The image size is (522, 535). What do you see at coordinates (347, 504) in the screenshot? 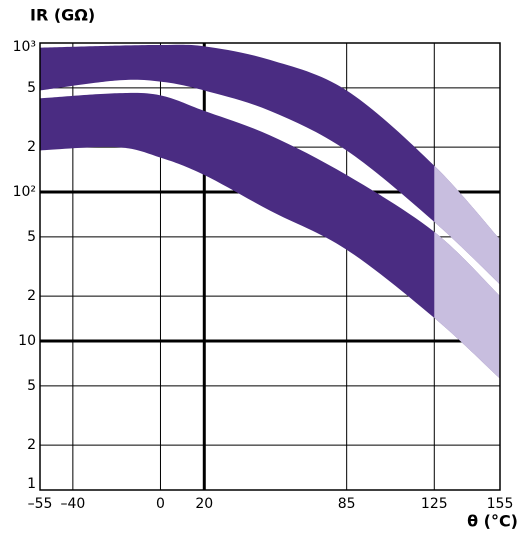
I see `x-tick-label: 85` at bounding box center [347, 504].